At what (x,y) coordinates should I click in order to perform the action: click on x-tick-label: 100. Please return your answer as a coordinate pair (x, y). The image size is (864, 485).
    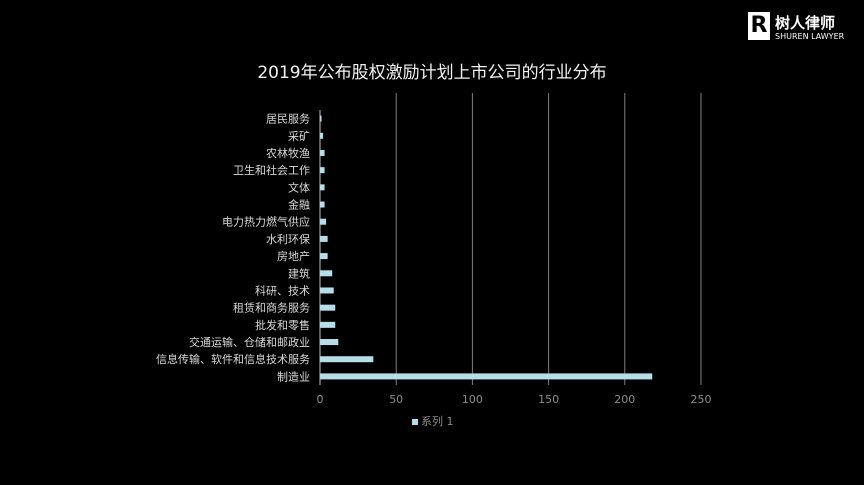
    Looking at the image, I should click on (472, 399).